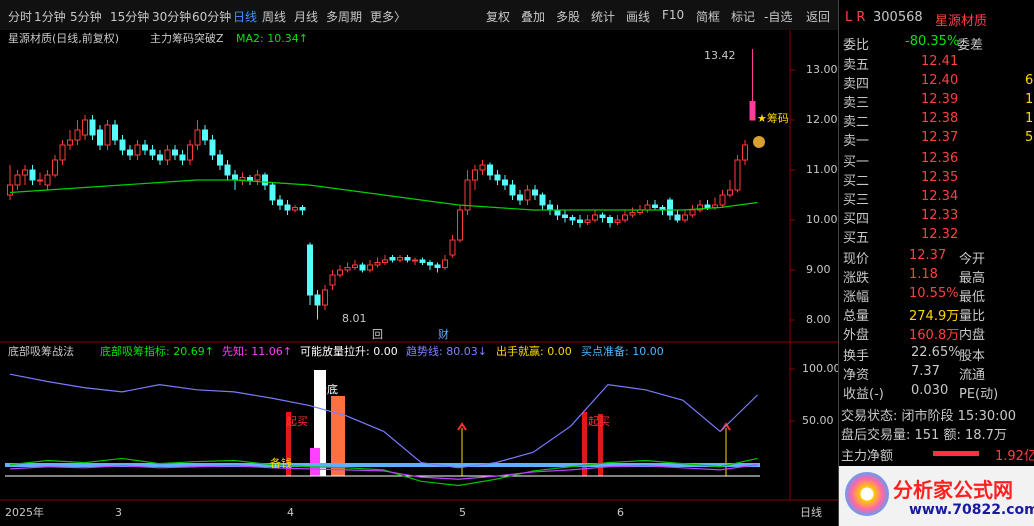 The width and height of the screenshot is (1034, 526). What do you see at coordinates (818, 17) in the screenshot?
I see `tool-button: 返回` at bounding box center [818, 17].